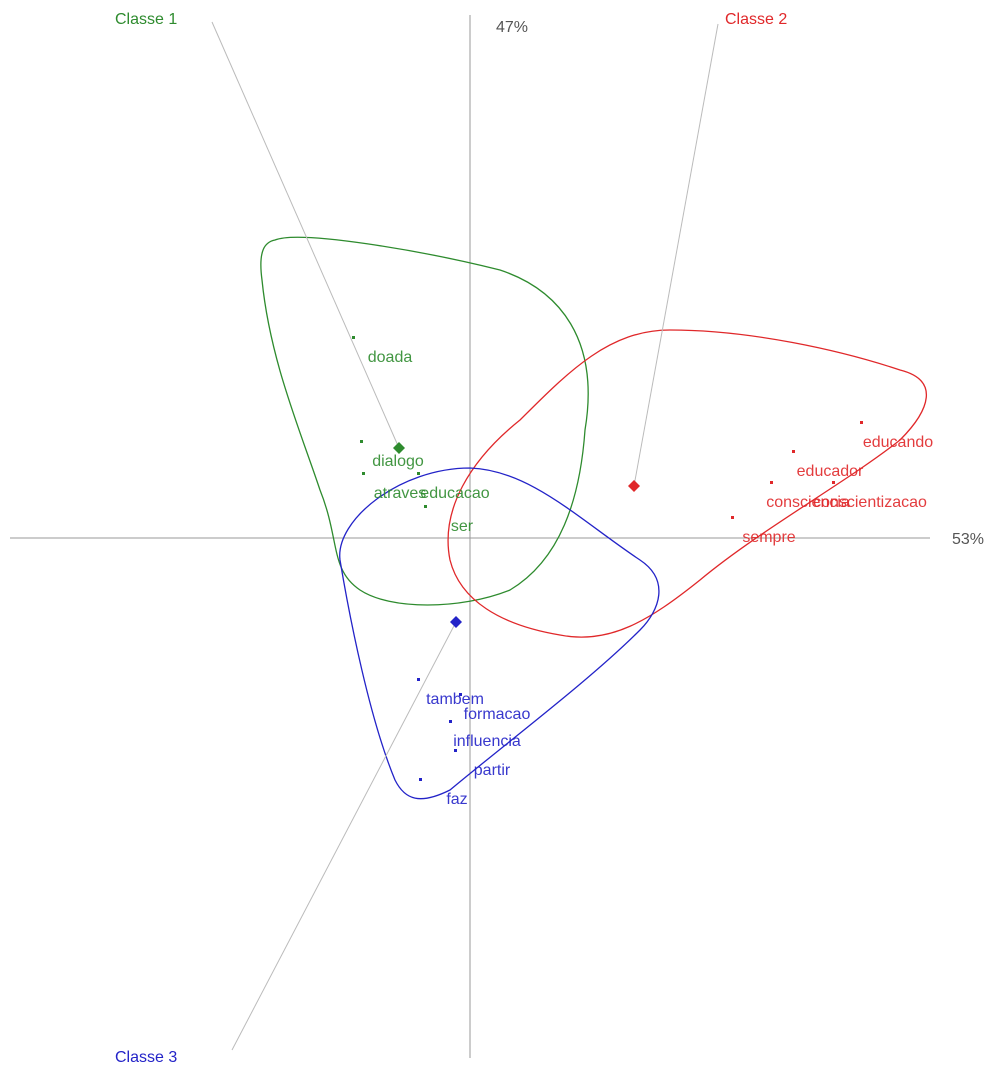 This screenshot has width=1002, height=1072. Describe the element at coordinates (898, 442) in the screenshot. I see `point-label: educando` at that location.